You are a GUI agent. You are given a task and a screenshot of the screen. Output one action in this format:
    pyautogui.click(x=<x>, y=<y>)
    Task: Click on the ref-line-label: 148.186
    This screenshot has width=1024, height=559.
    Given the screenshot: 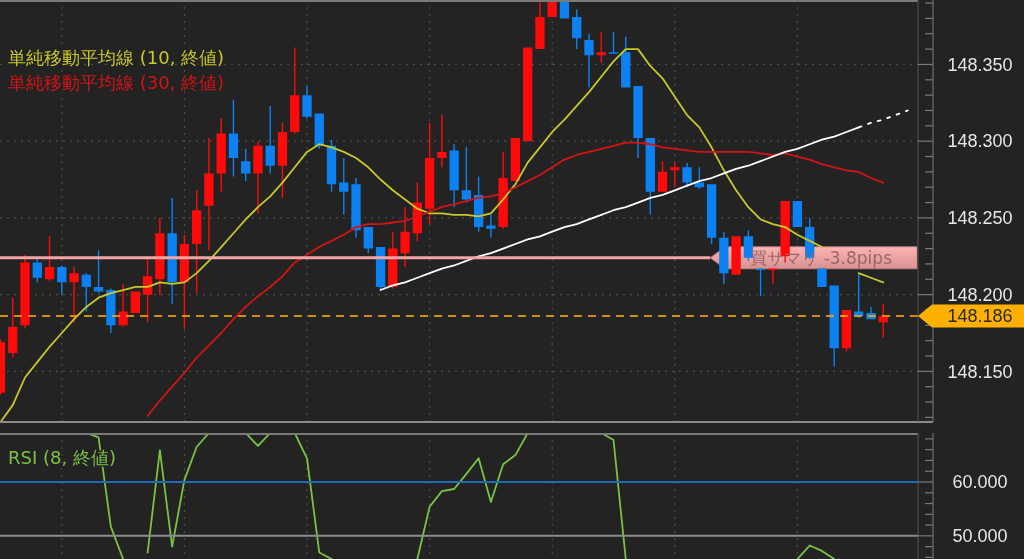 What is the action you would take?
    pyautogui.click(x=980, y=316)
    